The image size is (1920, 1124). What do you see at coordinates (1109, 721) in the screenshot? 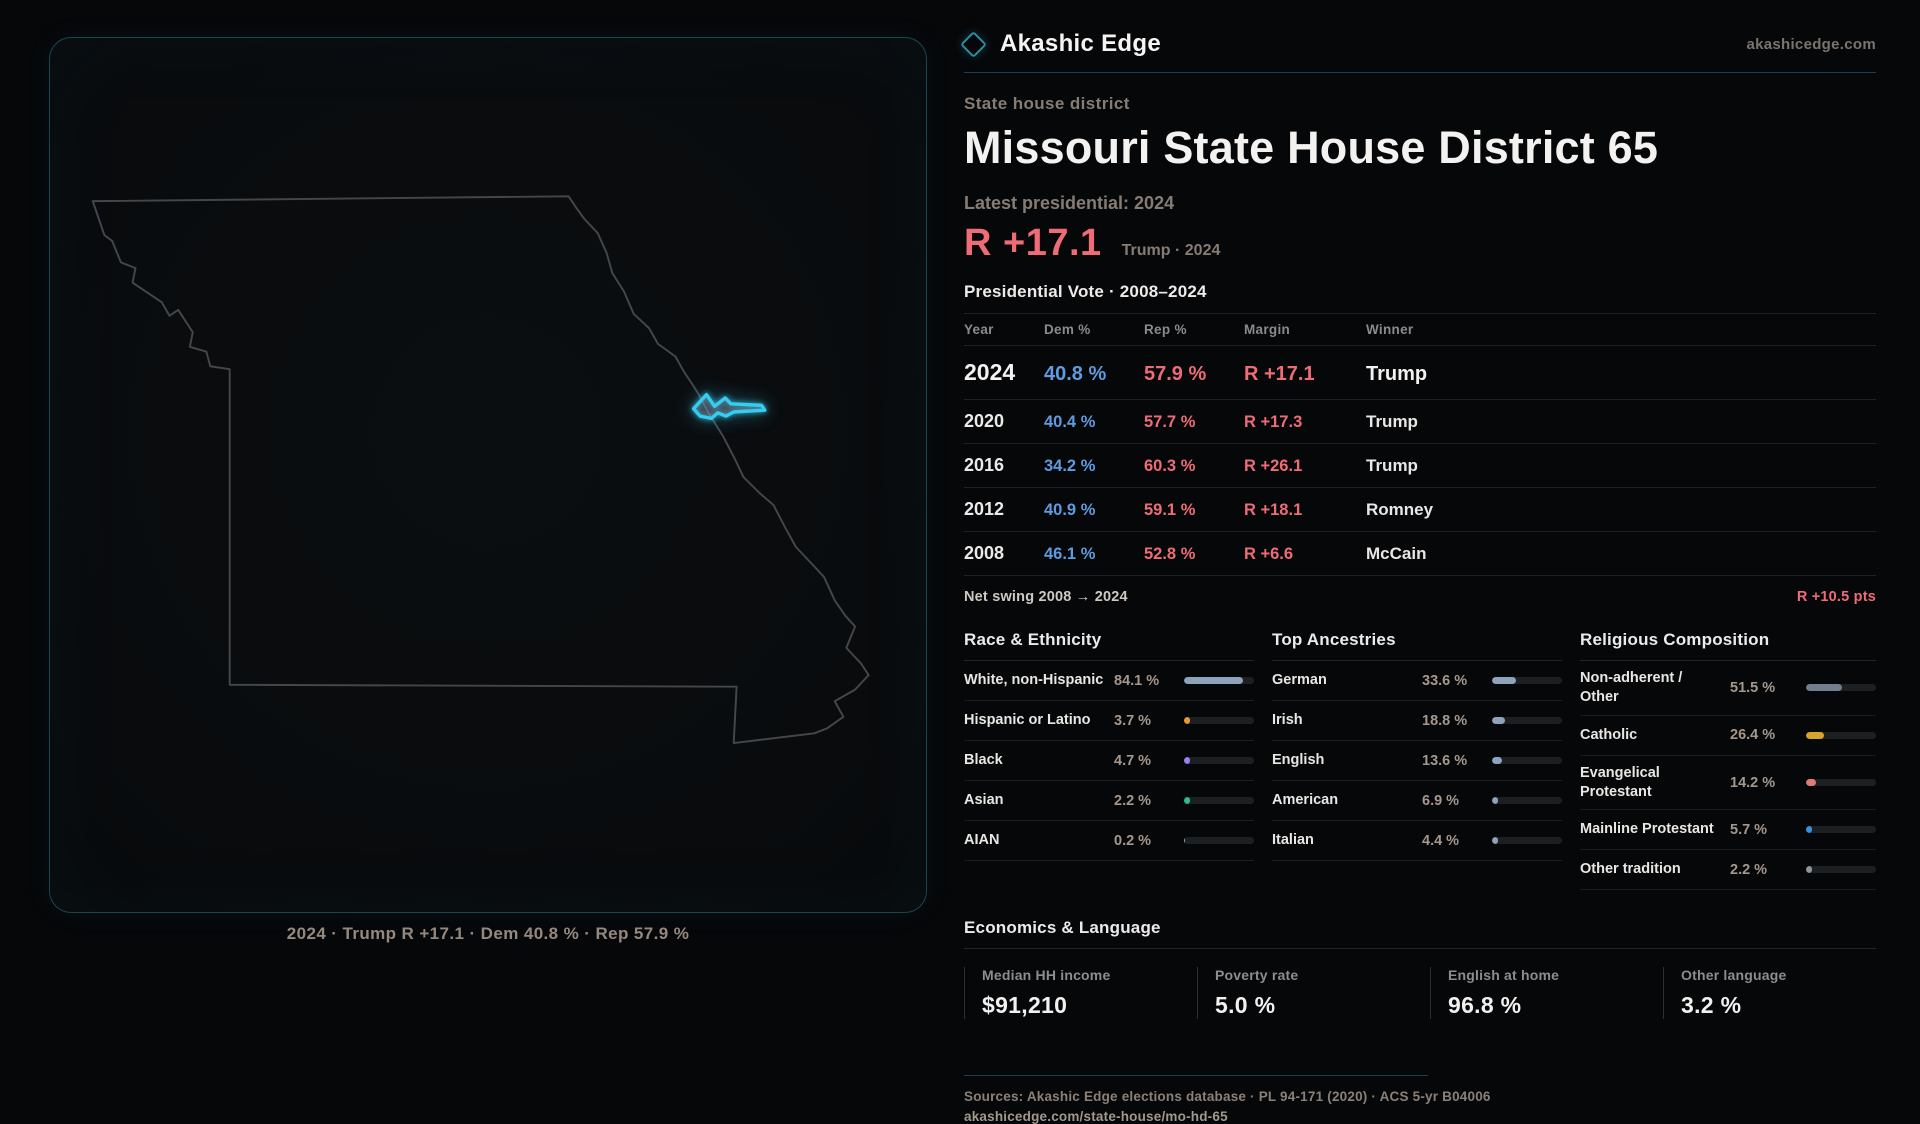
I see `stat-row: Hispanic or Latino 3.7 %` at bounding box center [1109, 721].